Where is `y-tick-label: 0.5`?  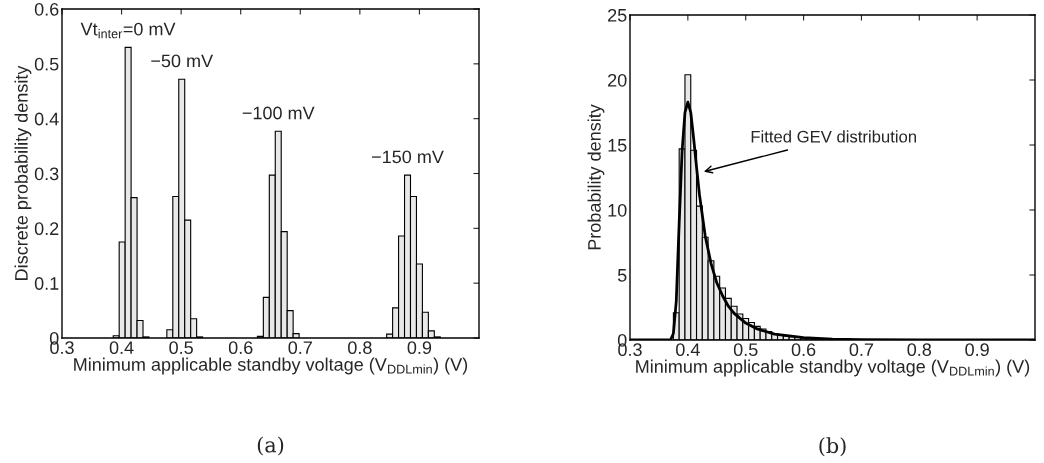
y-tick-label: 0.5 is located at coordinates (46, 64).